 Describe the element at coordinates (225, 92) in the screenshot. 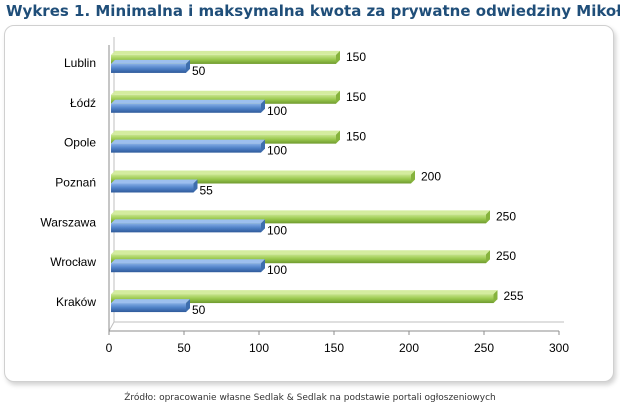

I see `bar-max-1-top` at that location.